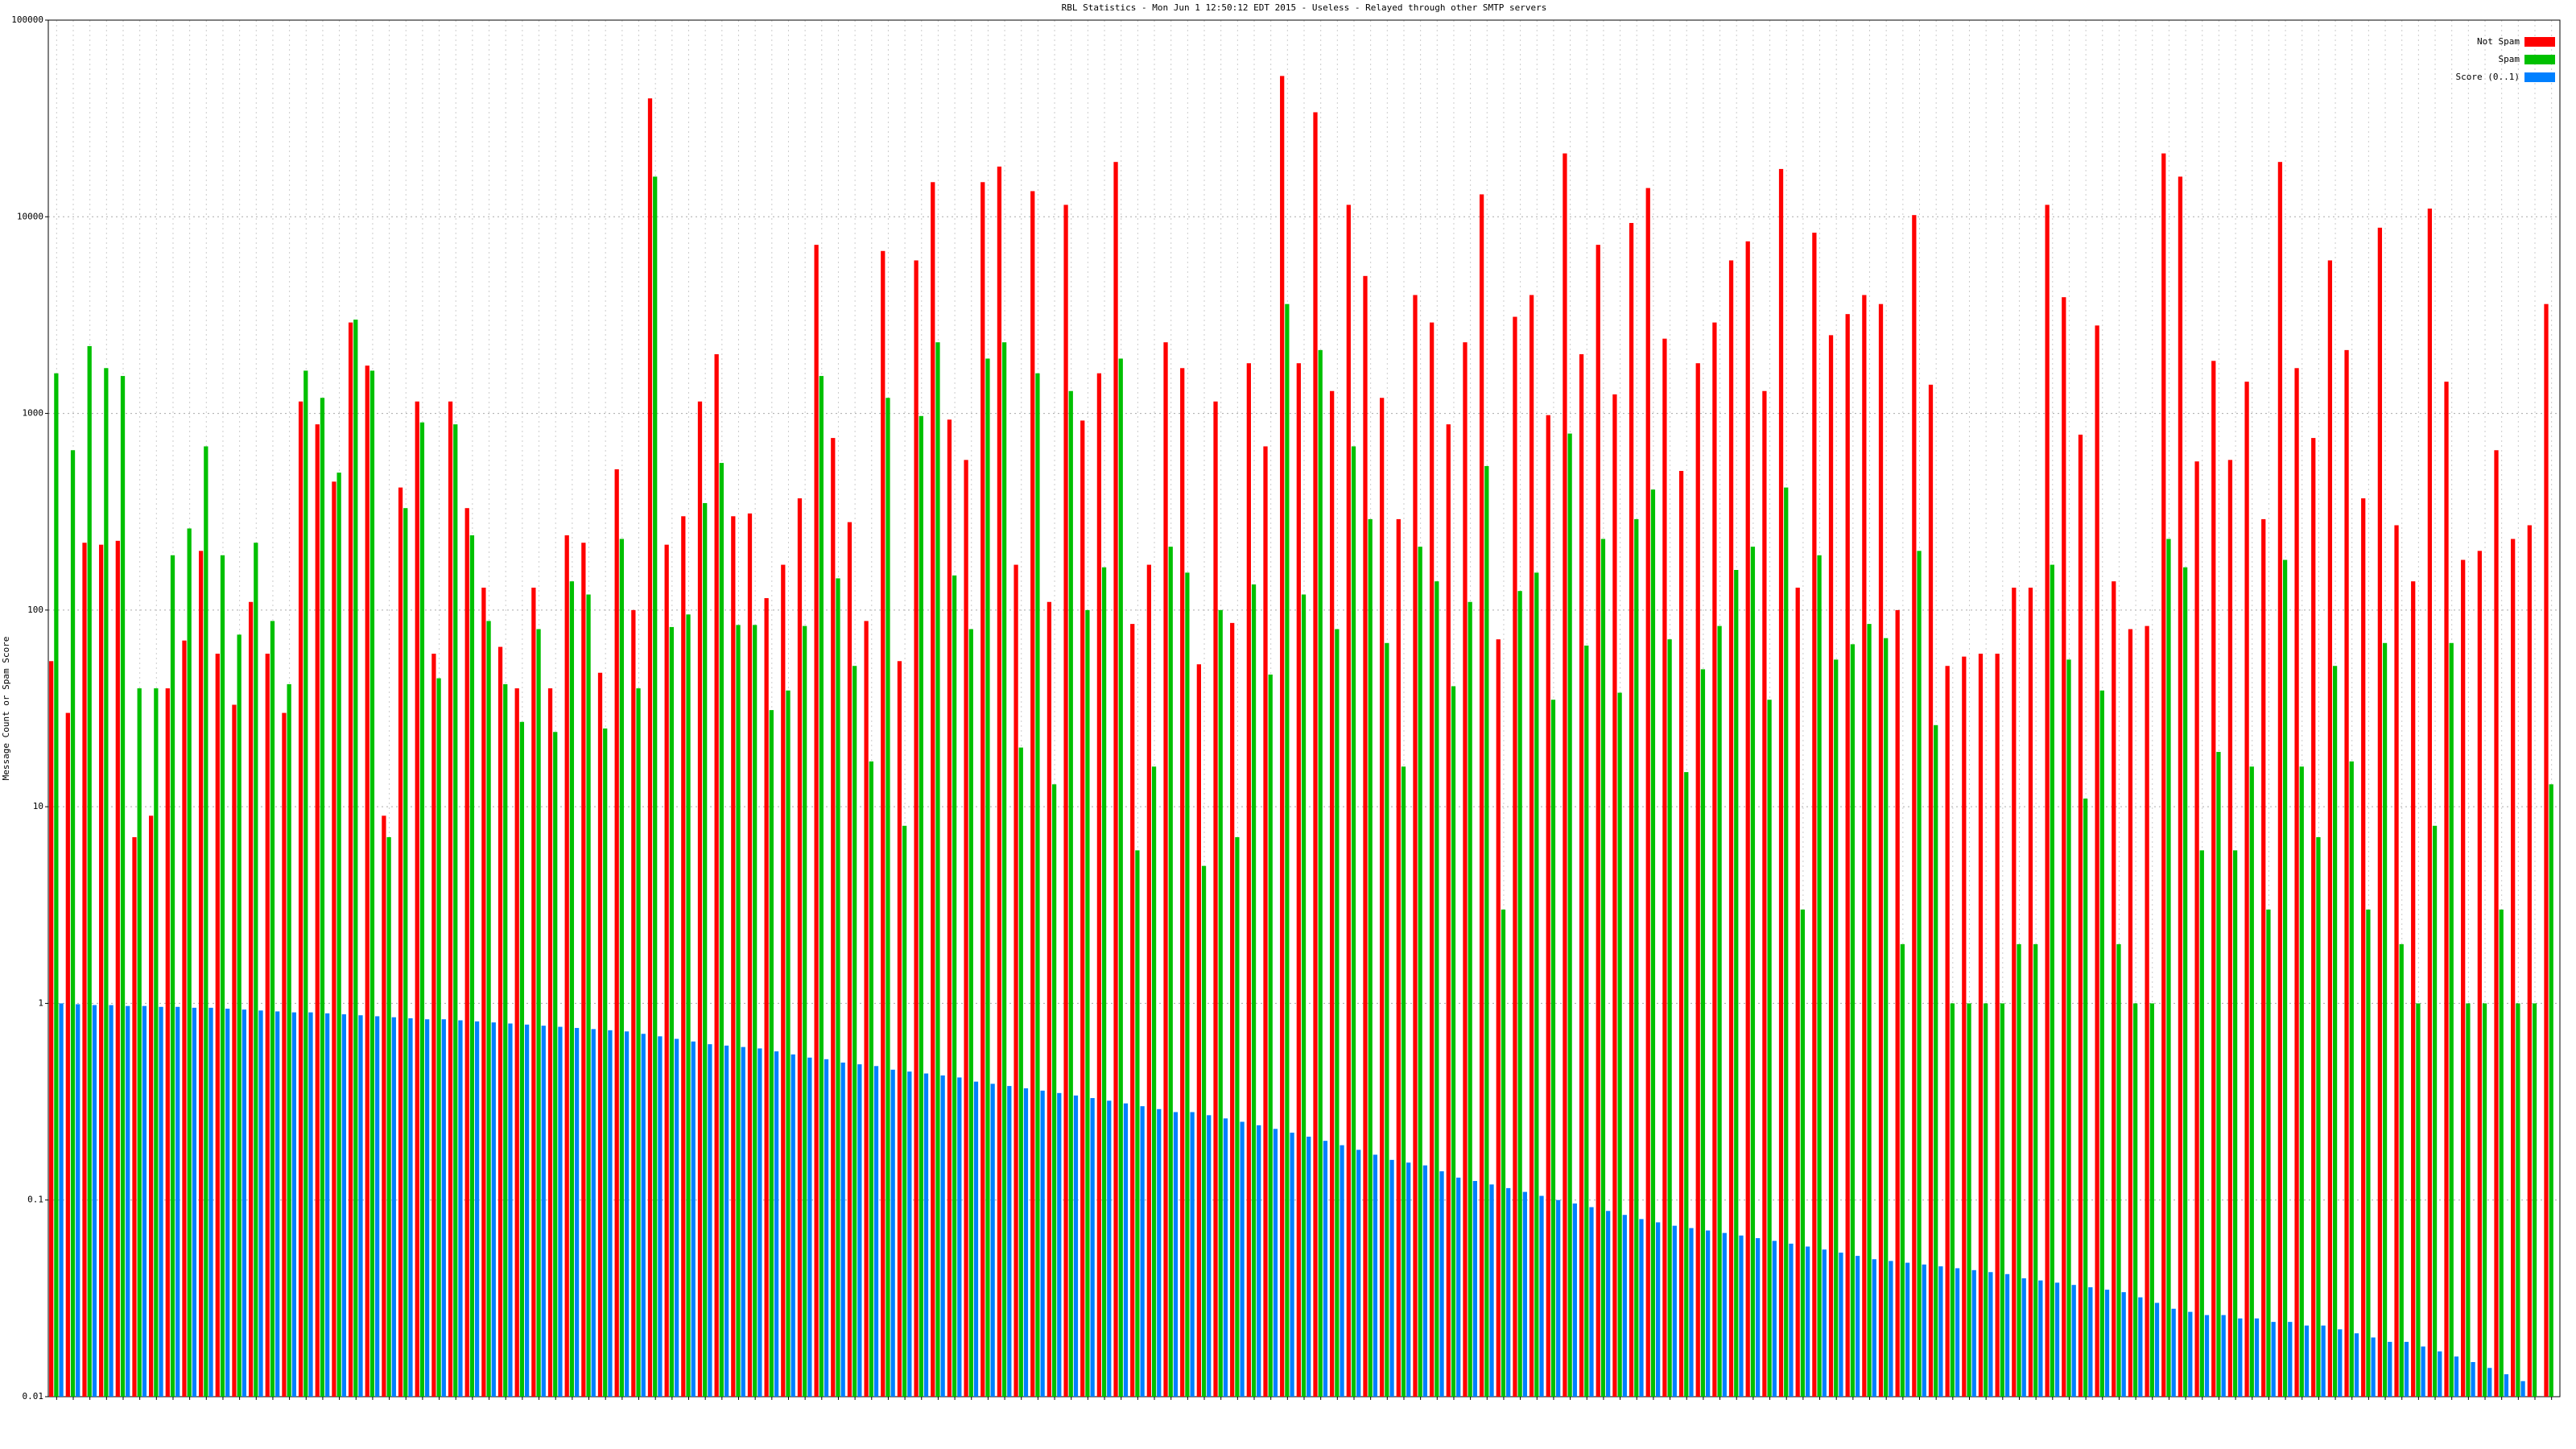 This screenshot has width=2576, height=1449. Describe the element at coordinates (33, 1396) in the screenshot. I see `y-tick-label: 0.01` at that location.